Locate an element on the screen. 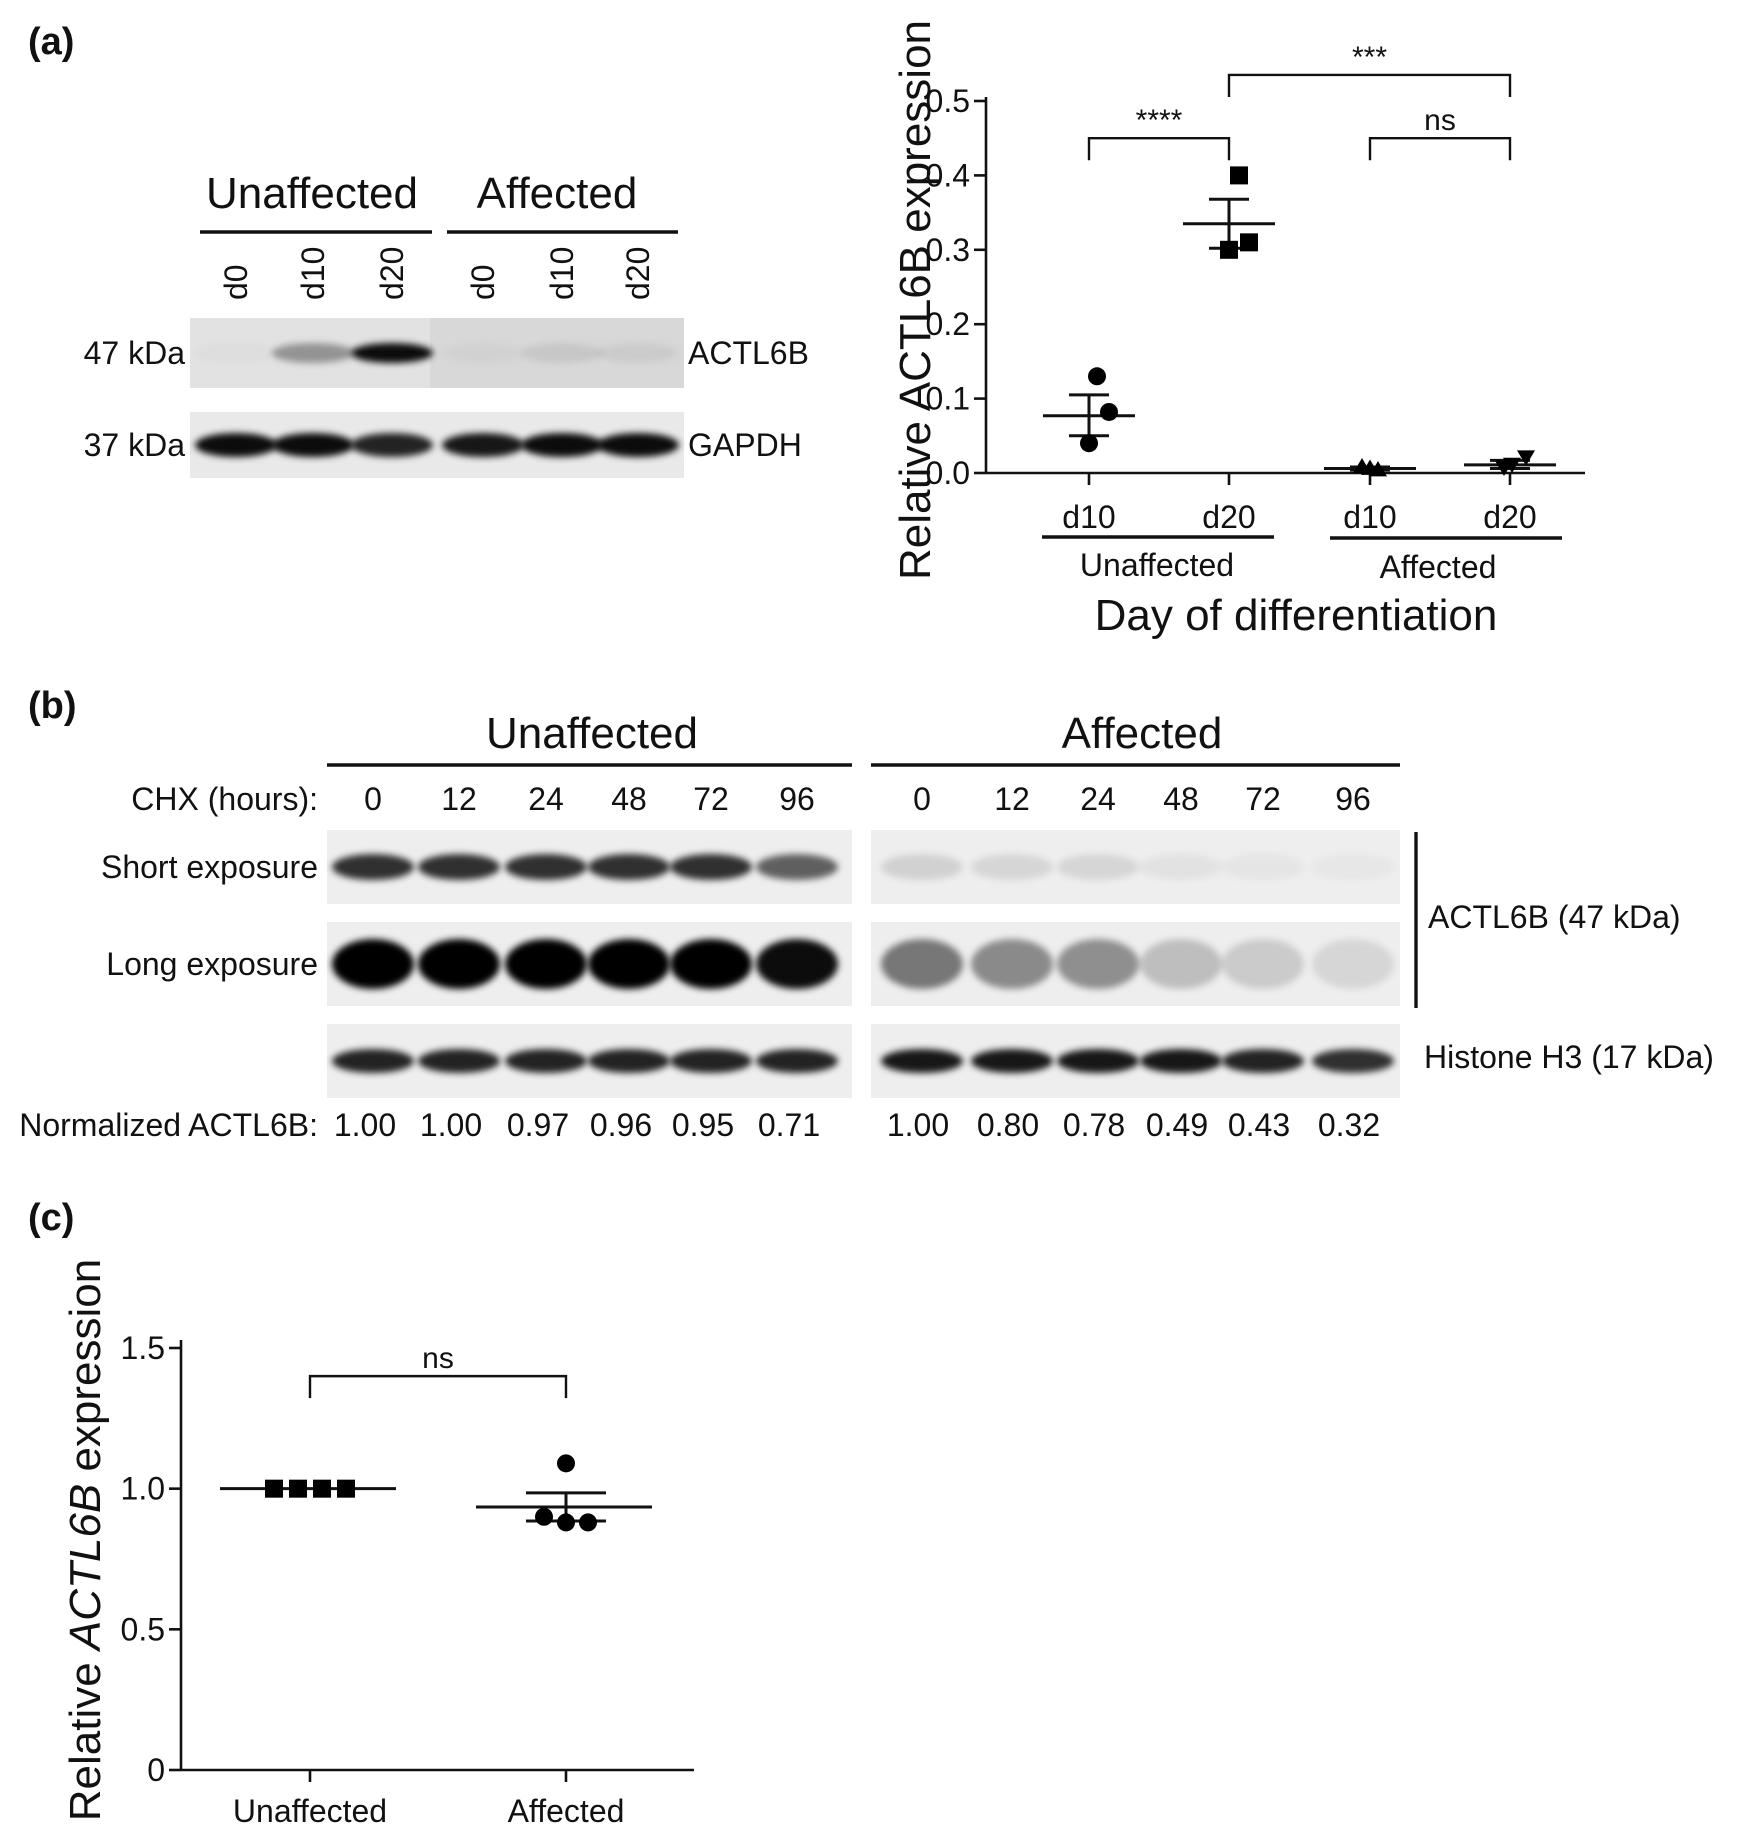 The width and height of the screenshot is (1737, 1847). blot-a-lane-labels: d0 d10 d20 d0 d10 d20 is located at coordinates (437, 273).